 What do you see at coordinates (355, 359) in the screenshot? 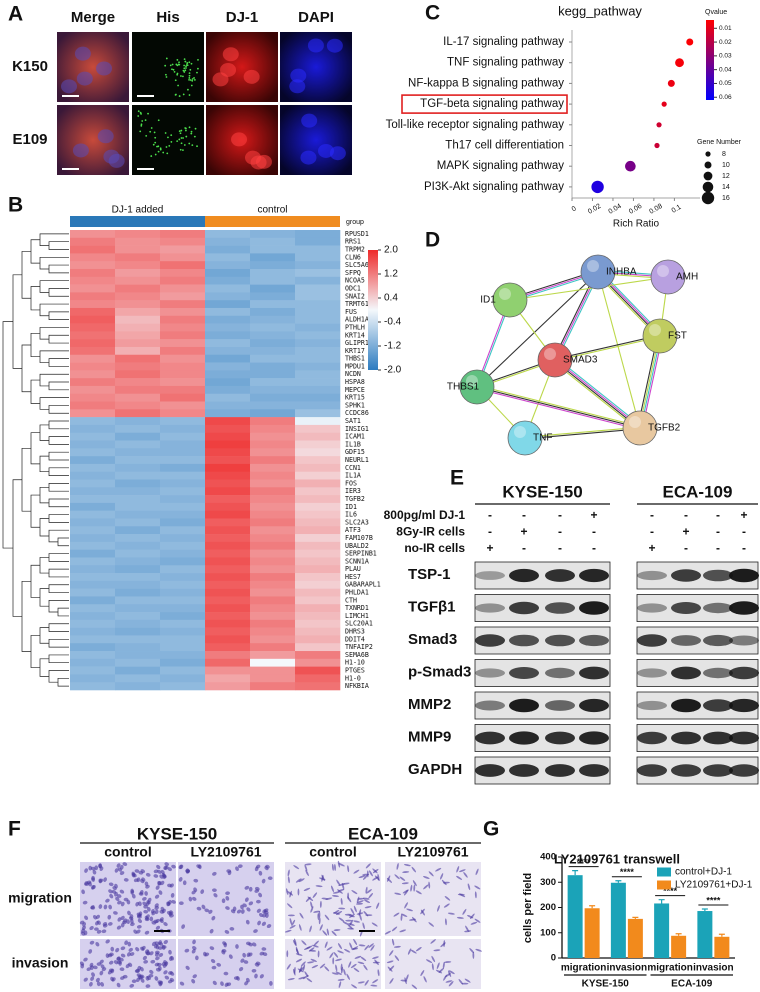
I see `gene-label: THBS1` at bounding box center [355, 359].